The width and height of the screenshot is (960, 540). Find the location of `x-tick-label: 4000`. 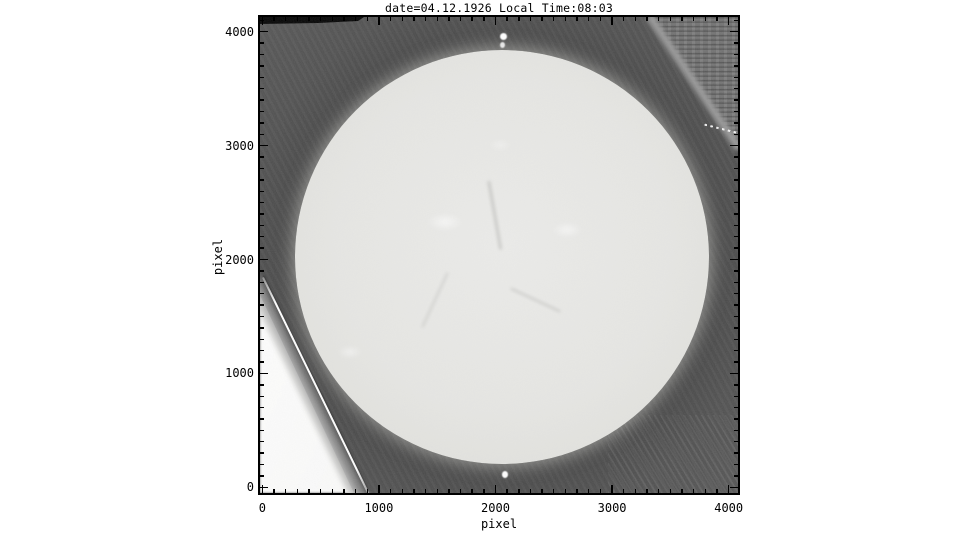

x-tick-label: 4000 is located at coordinates (729, 508).